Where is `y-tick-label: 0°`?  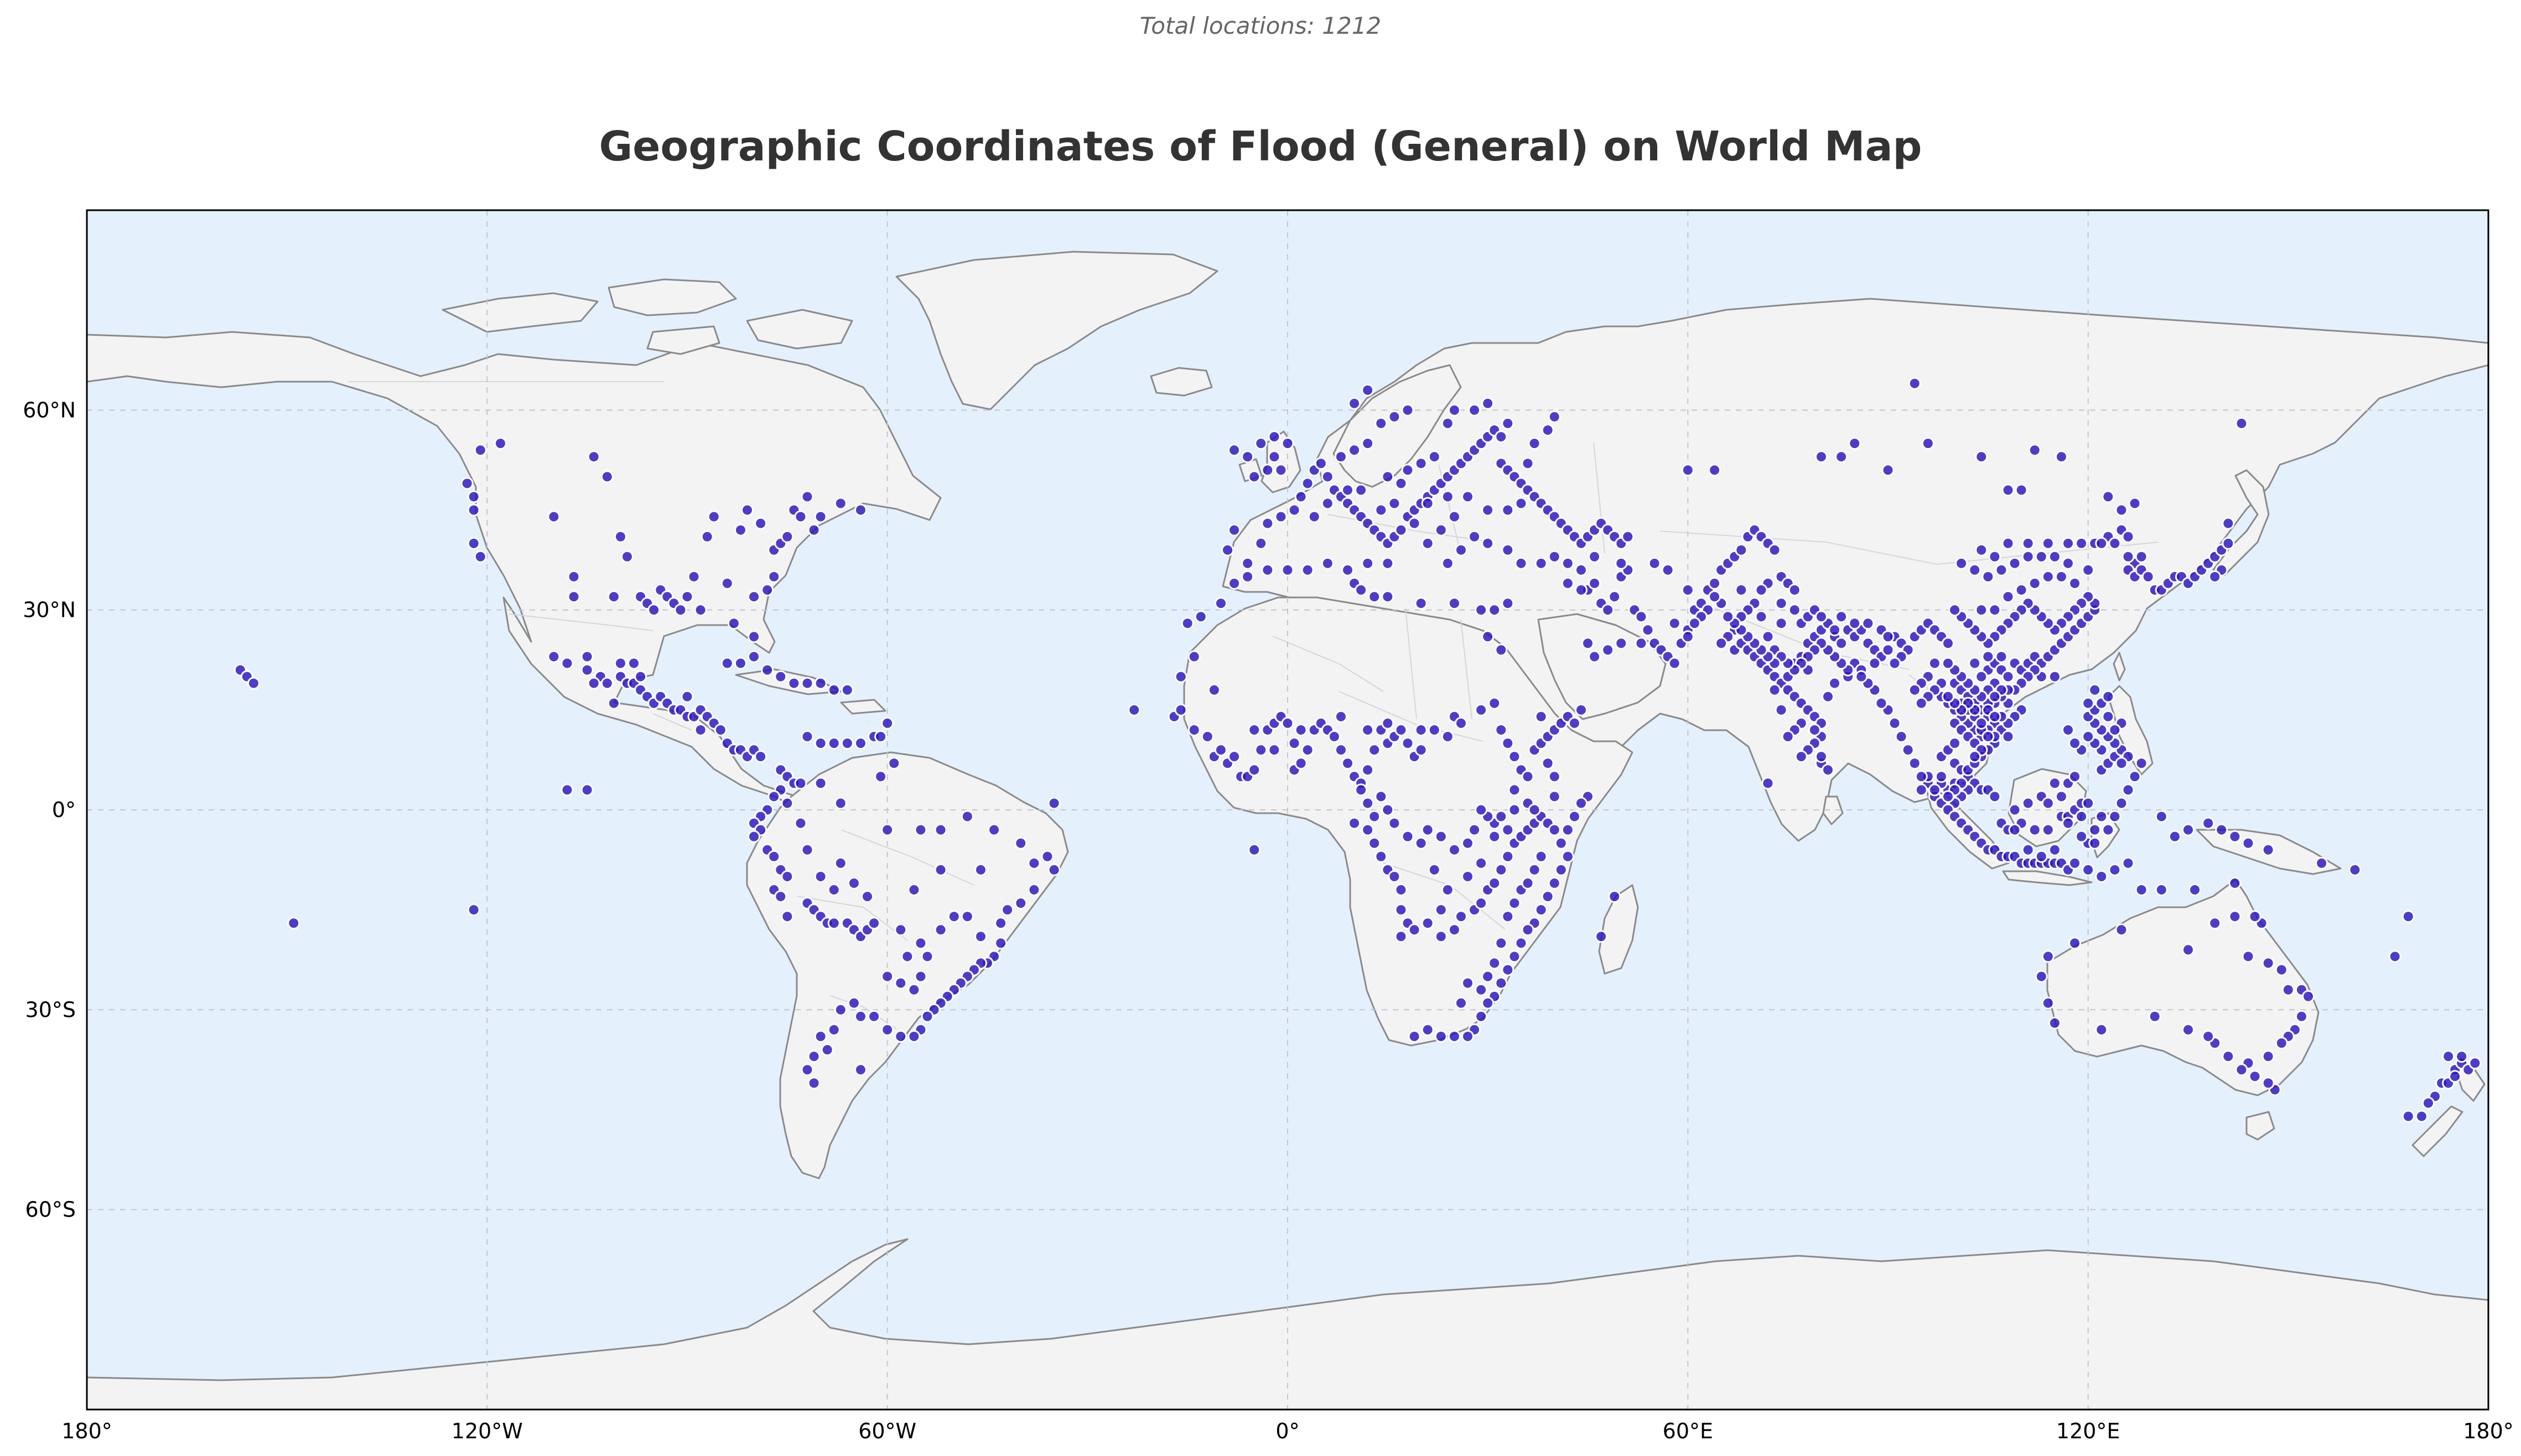
y-tick-label: 0° is located at coordinates (64, 810).